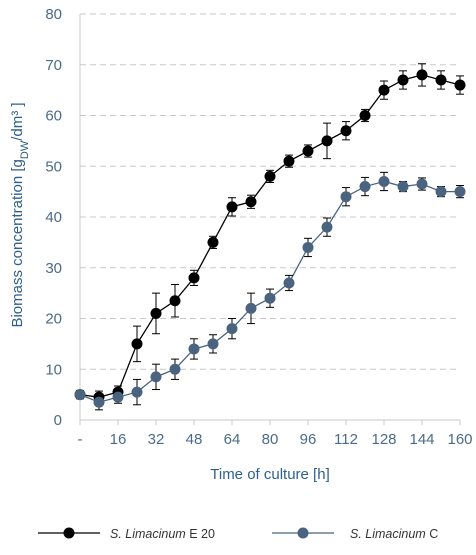  What do you see at coordinates (53, 65) in the screenshot?
I see `y-tick-label: 70` at bounding box center [53, 65].